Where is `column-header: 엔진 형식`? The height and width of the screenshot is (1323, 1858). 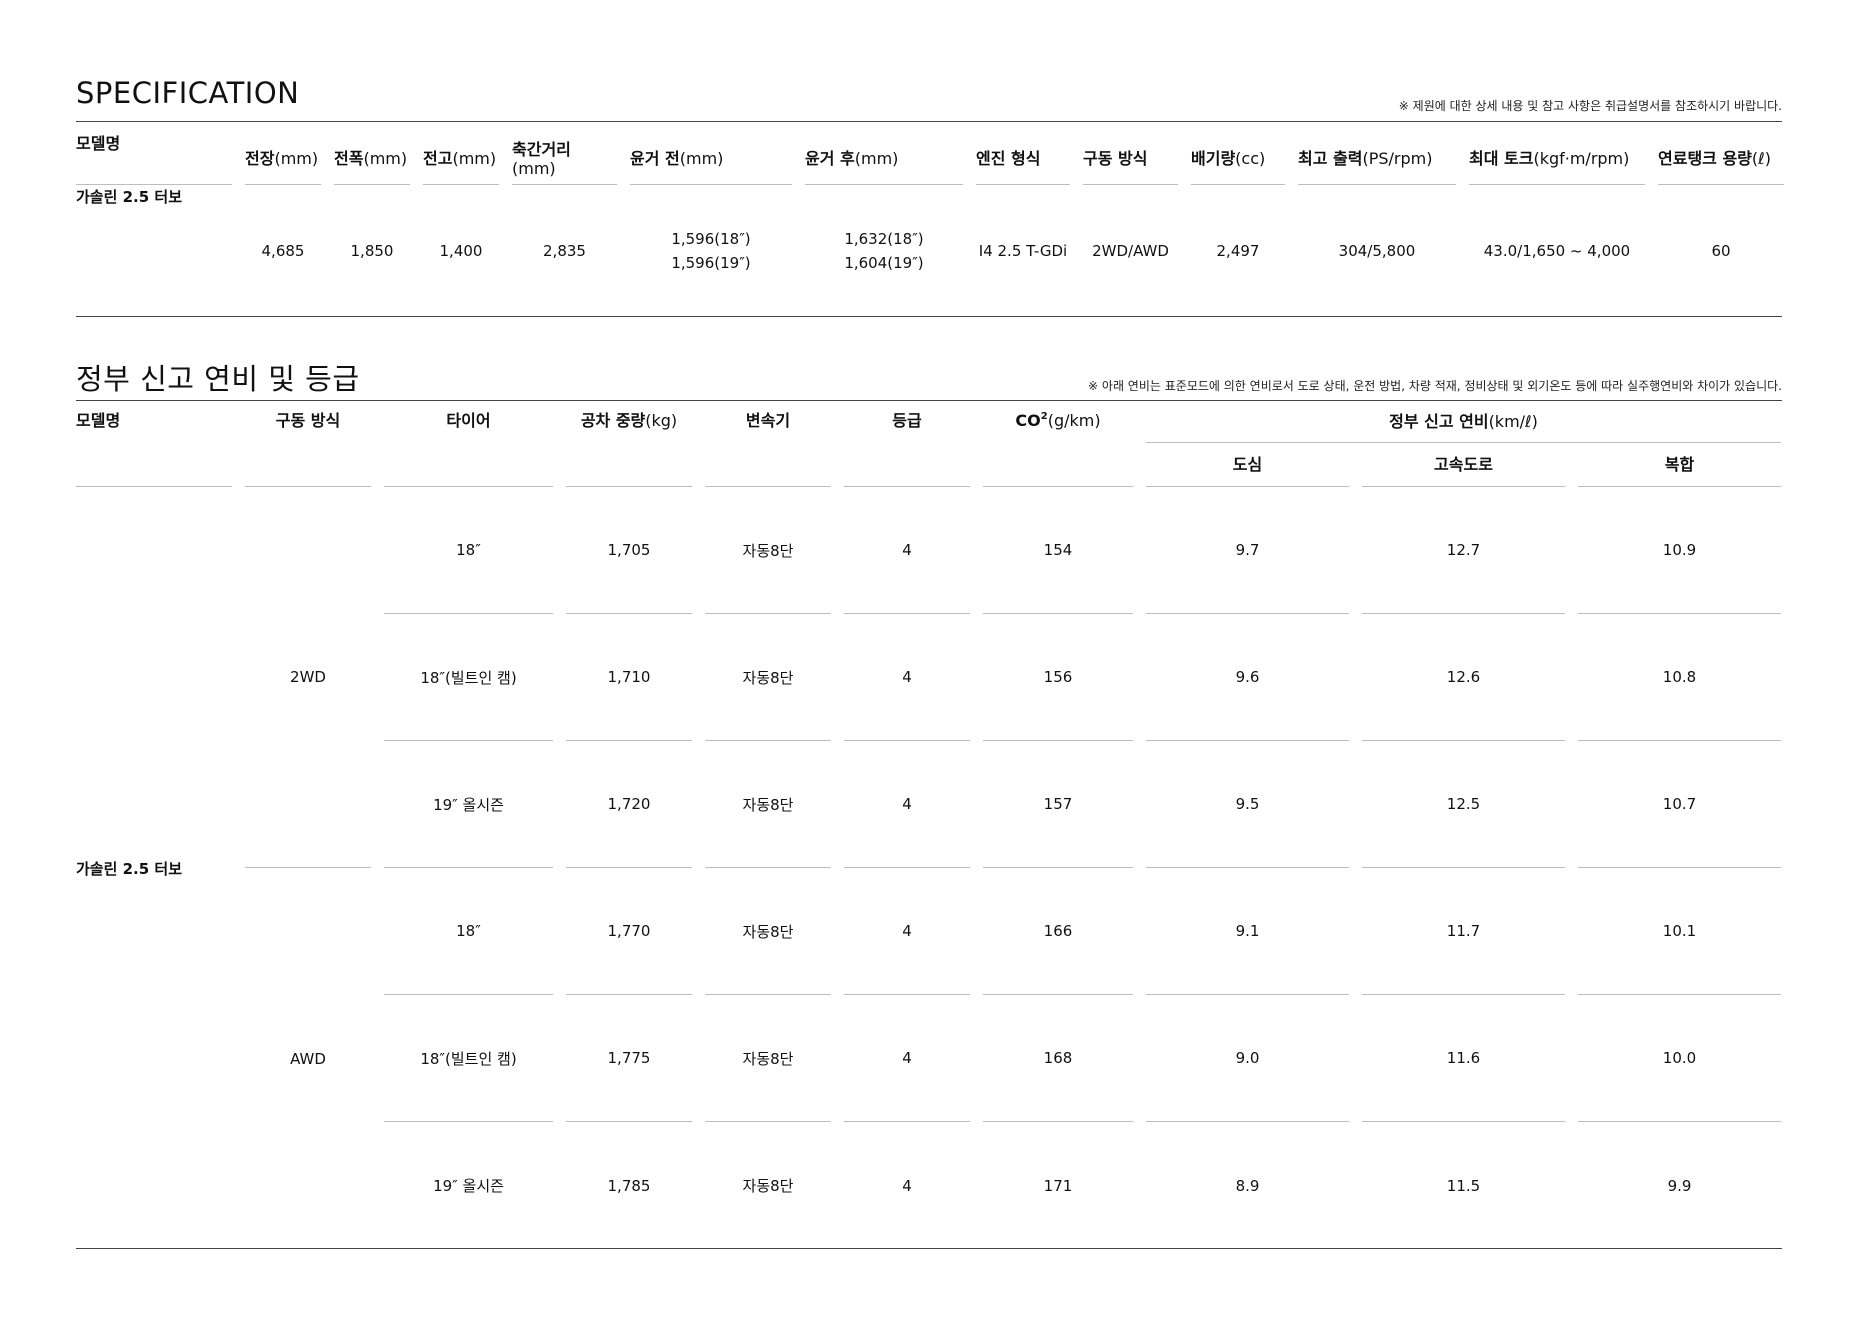 column-header: 엔진 형식 is located at coordinates (1023, 153).